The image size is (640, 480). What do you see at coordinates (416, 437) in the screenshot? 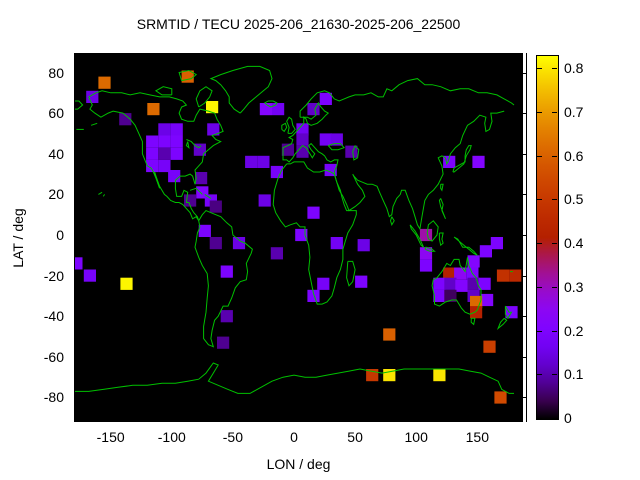
I see `x-tick-label: 100` at bounding box center [416, 437].